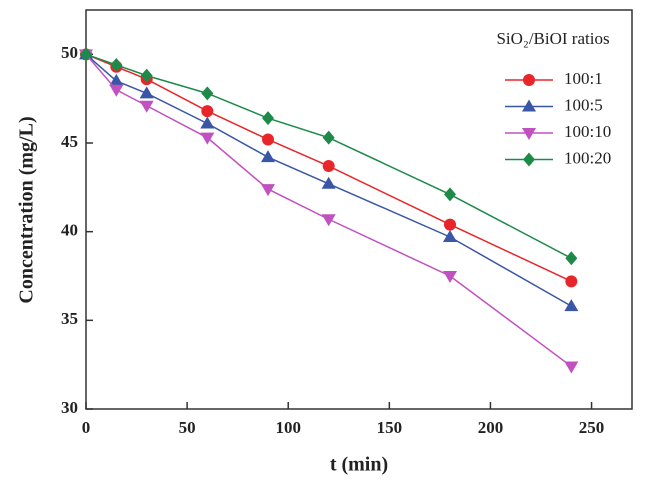  What do you see at coordinates (27, 209) in the screenshot?
I see `y-axis-title: Concentration (mg/L)` at bounding box center [27, 209].